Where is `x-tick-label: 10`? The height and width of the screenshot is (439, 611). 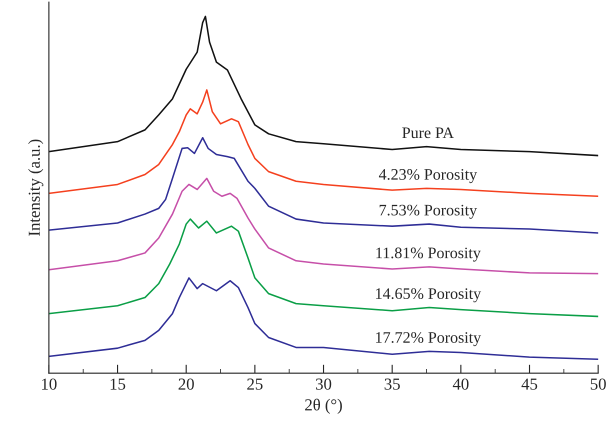 x-tick-label: 10 is located at coordinates (49, 384).